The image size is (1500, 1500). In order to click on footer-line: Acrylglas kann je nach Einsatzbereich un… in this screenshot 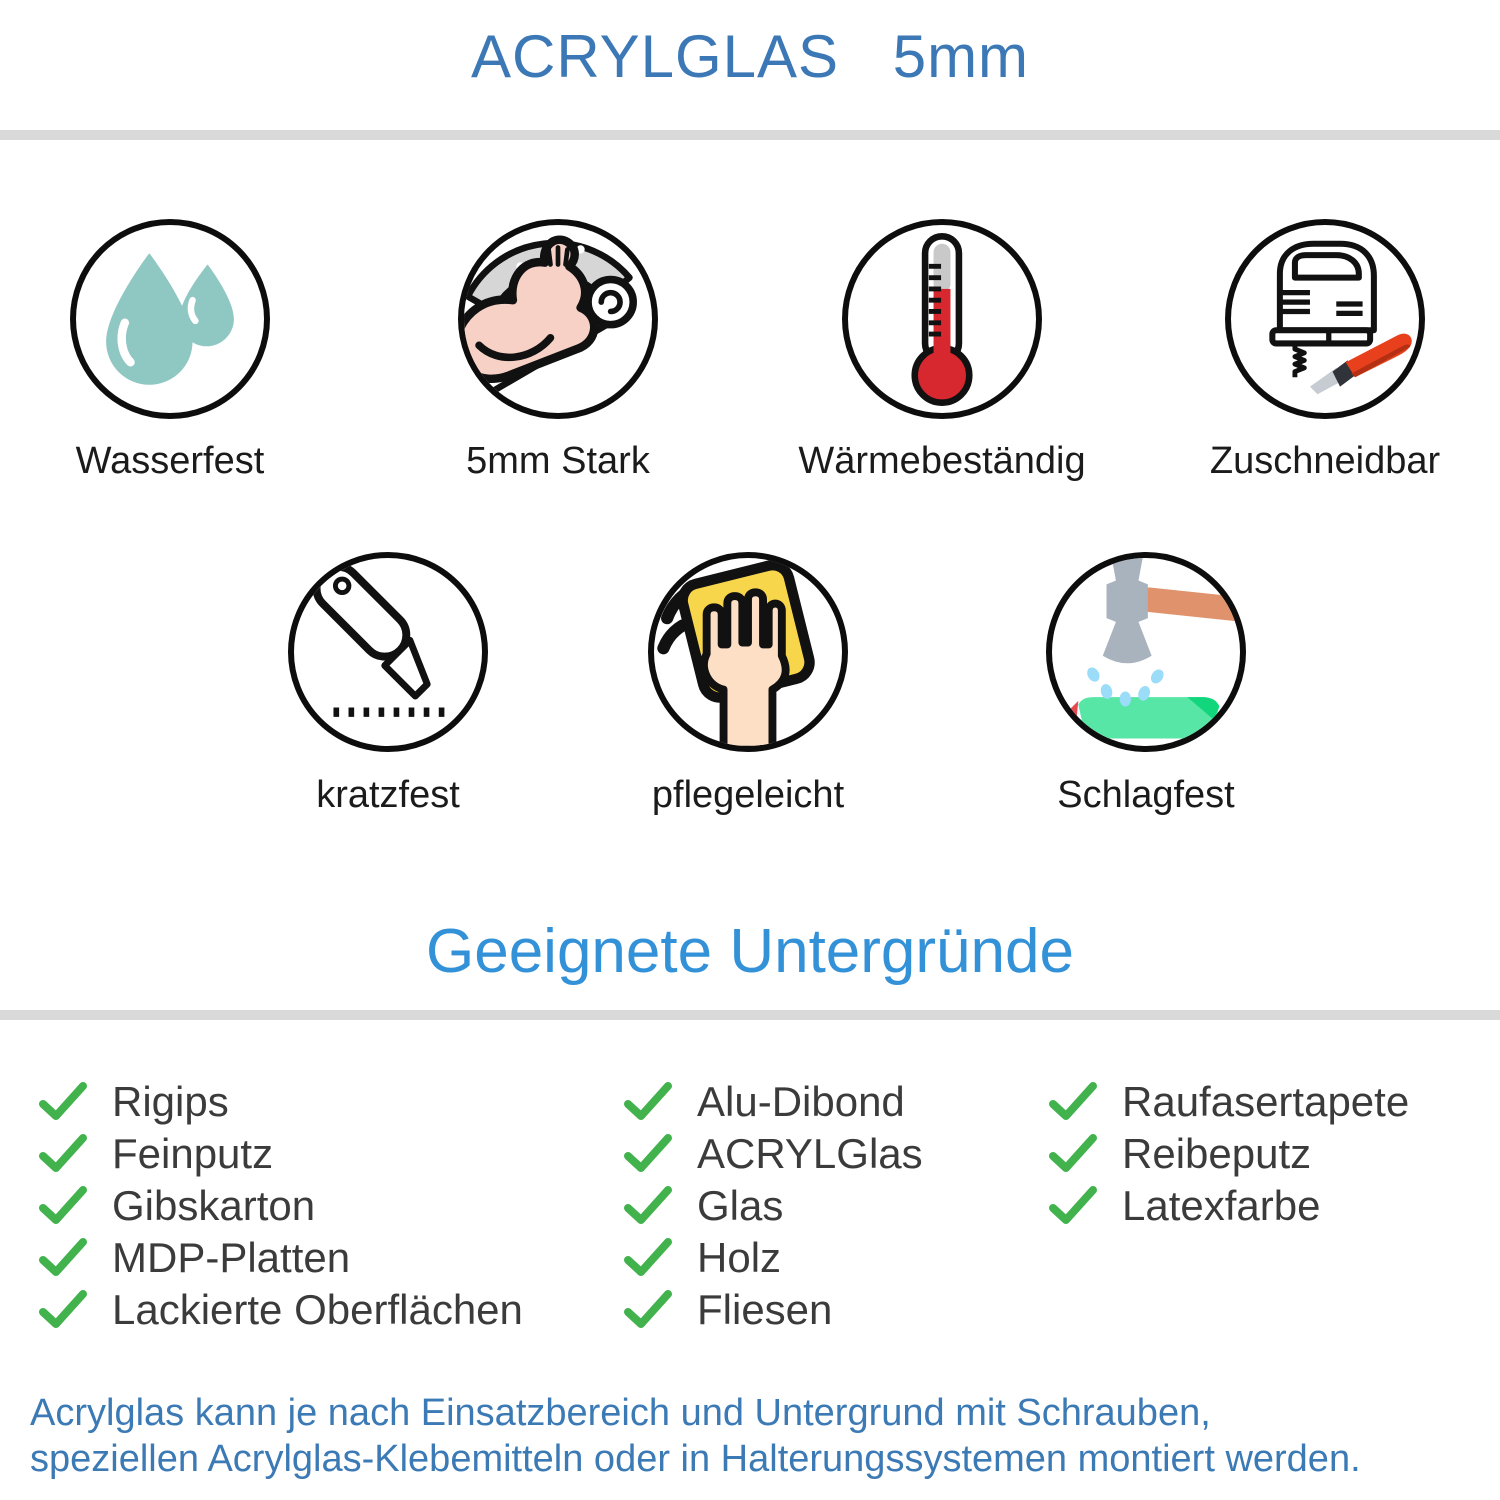, I will do `click(620, 1413)`.